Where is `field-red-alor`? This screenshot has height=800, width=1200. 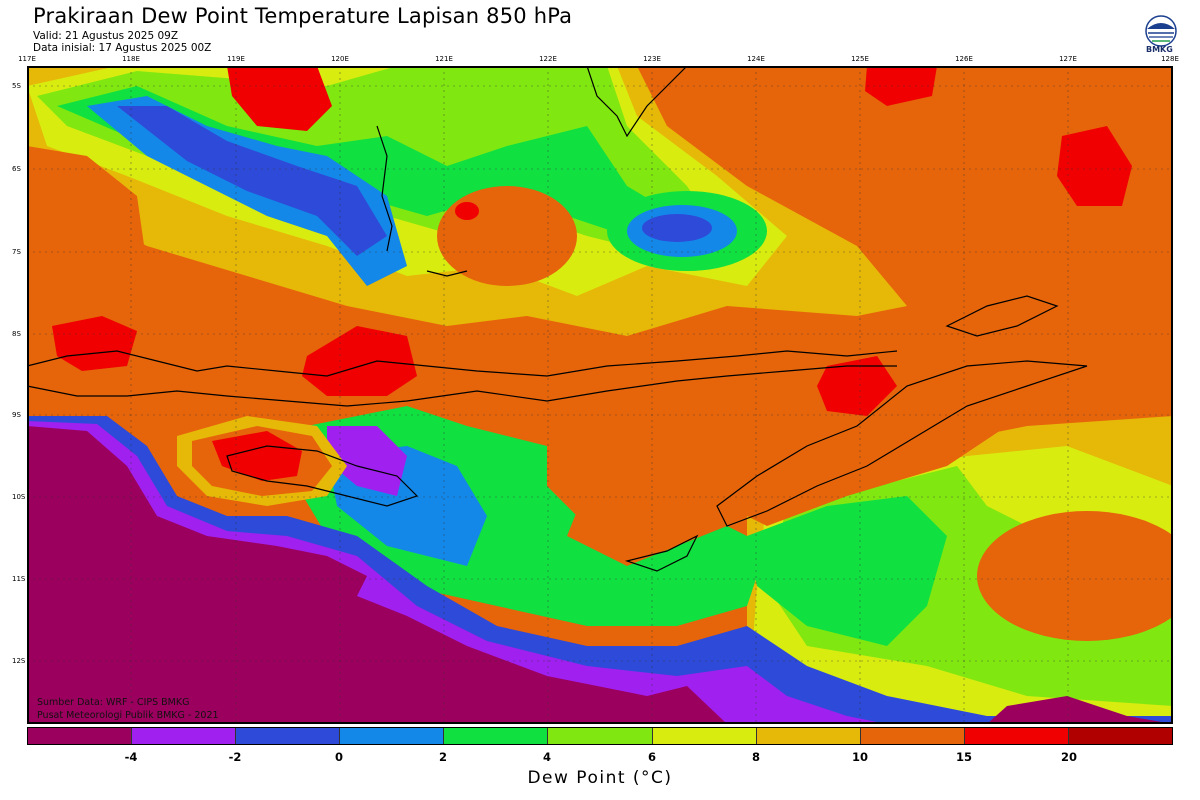
field-red-alor is located at coordinates (857, 386).